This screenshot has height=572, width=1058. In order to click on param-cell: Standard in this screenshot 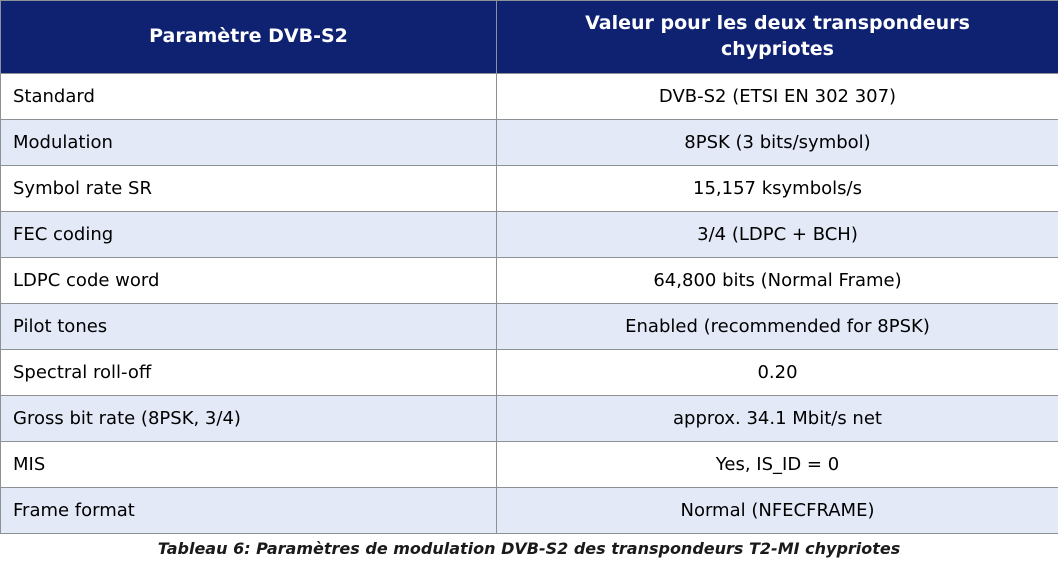, I will do `click(248, 96)`.